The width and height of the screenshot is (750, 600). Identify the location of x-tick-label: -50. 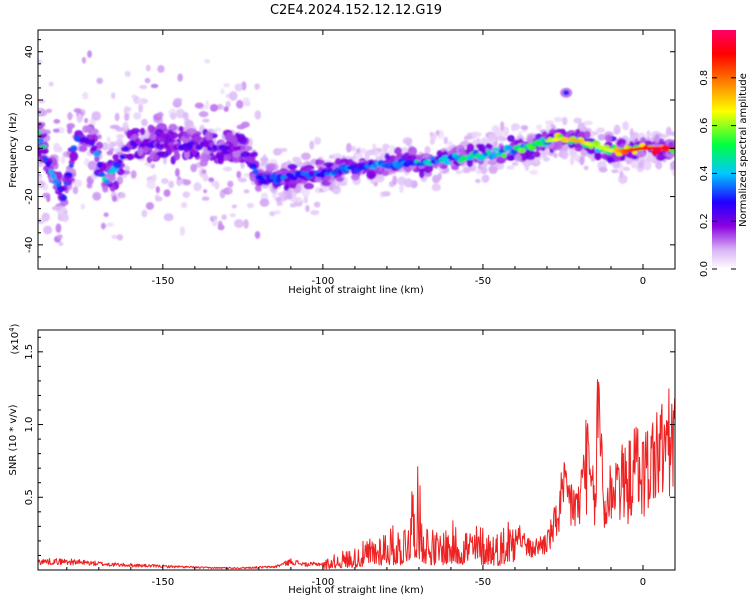
(483, 582).